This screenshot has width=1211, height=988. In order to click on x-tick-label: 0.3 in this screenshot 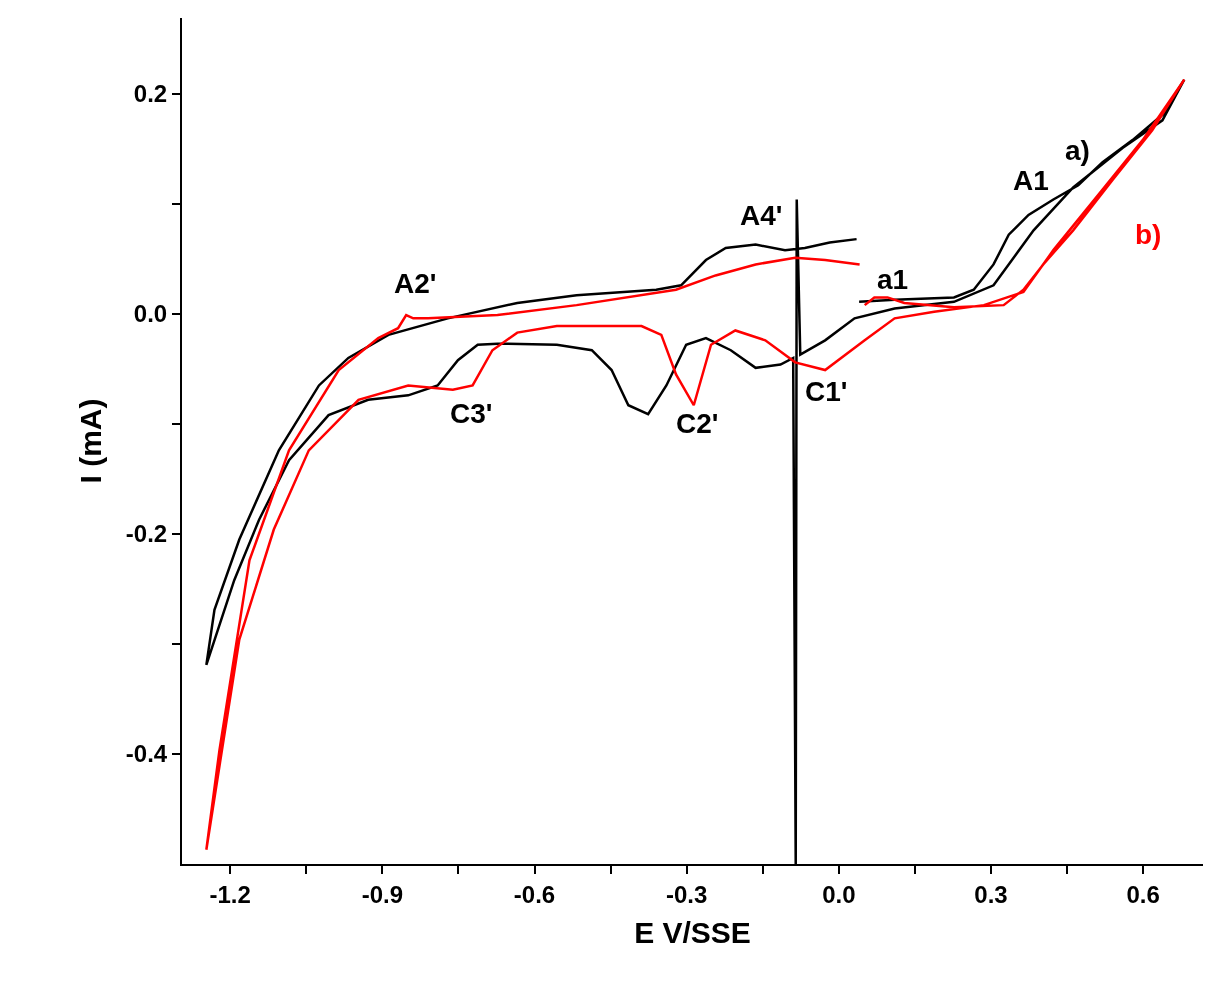, I will do `click(991, 894)`.